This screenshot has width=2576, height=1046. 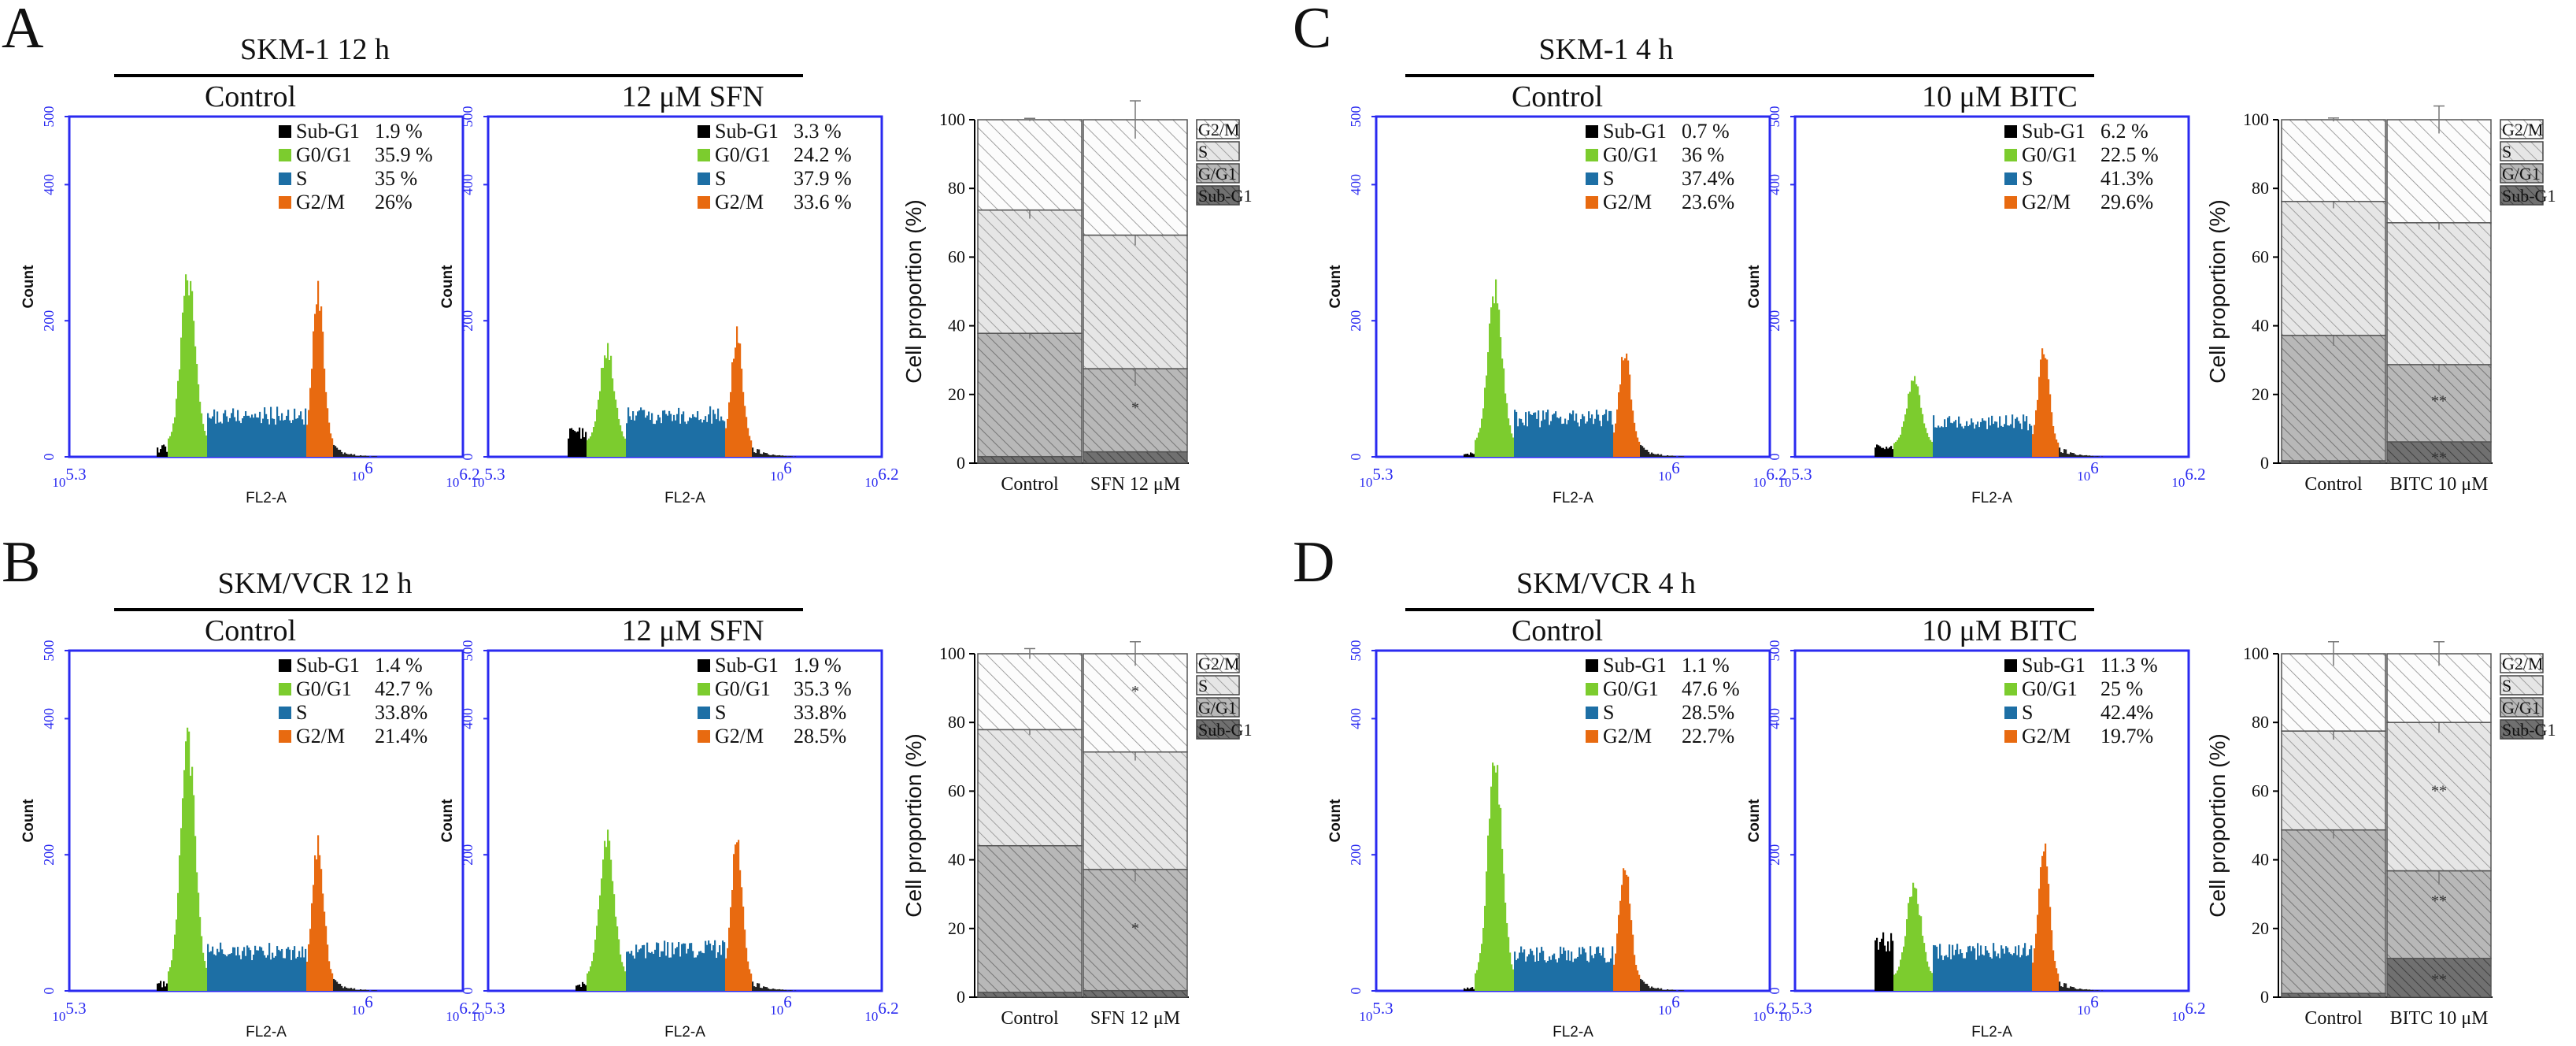 What do you see at coordinates (1218, 151) in the screenshot?
I see `bar-legend-swatch` at bounding box center [1218, 151].